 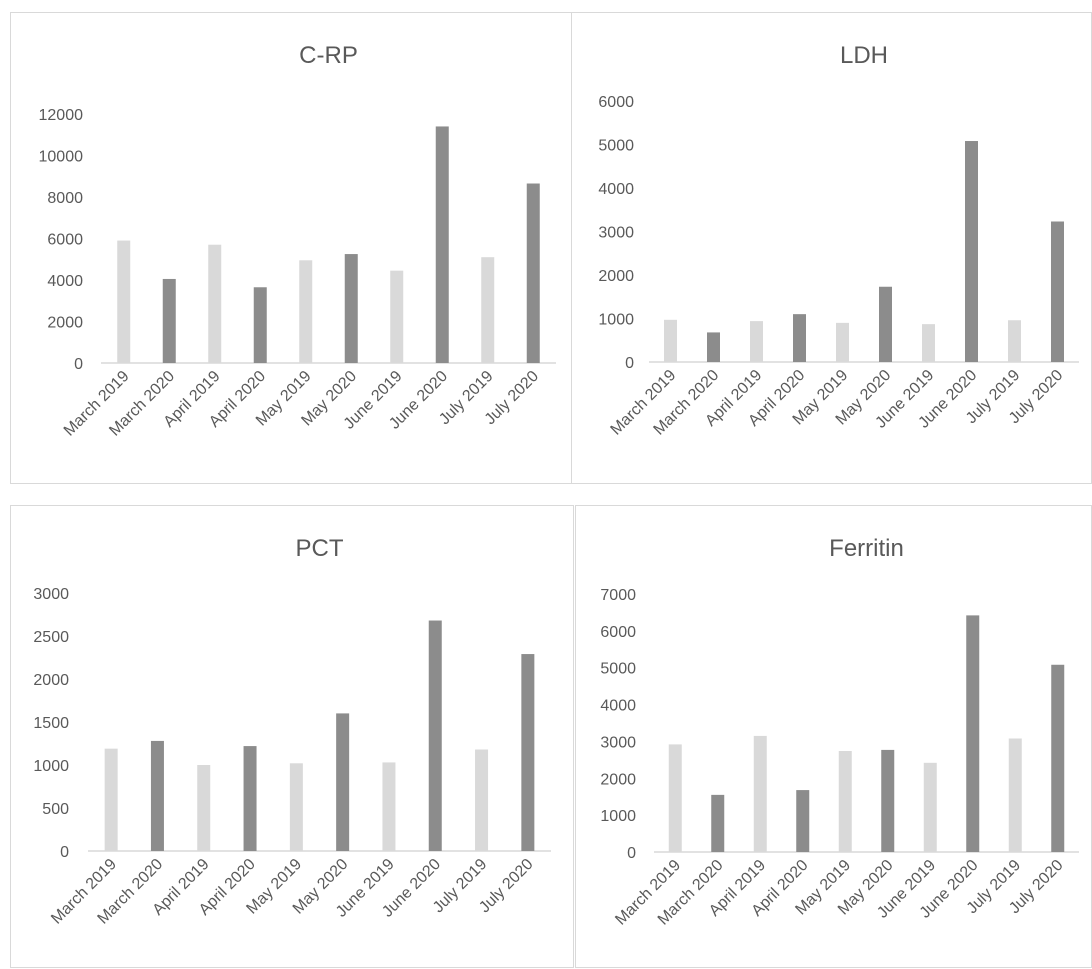 I want to click on bar-pct-march-2019, so click(x=111, y=799).